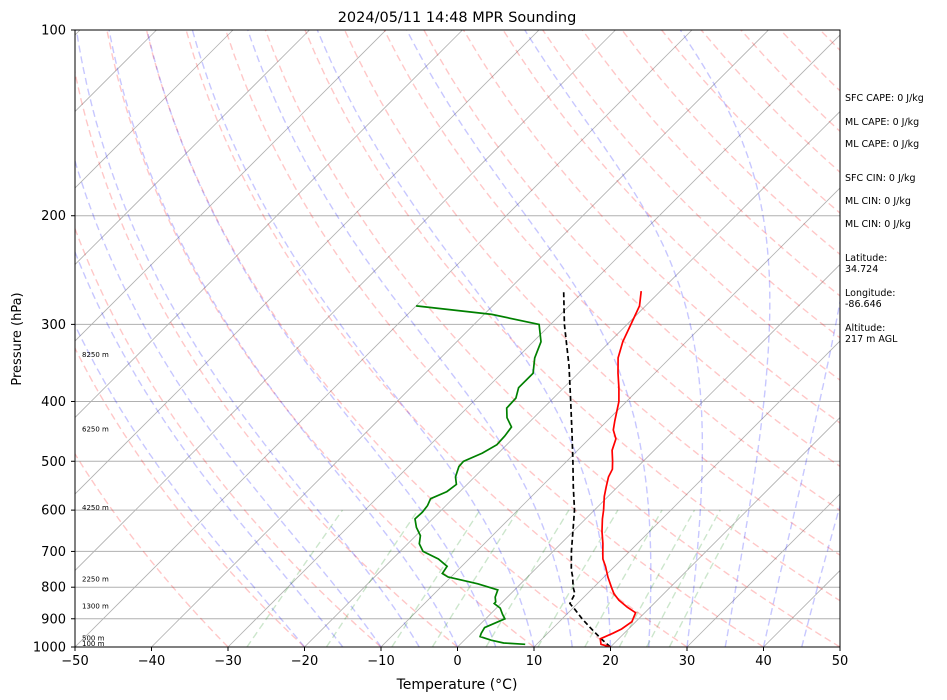 This screenshot has width=947, height=700. What do you see at coordinates (53, 511) in the screenshot?
I see `y-tick-label: 600` at bounding box center [53, 511].